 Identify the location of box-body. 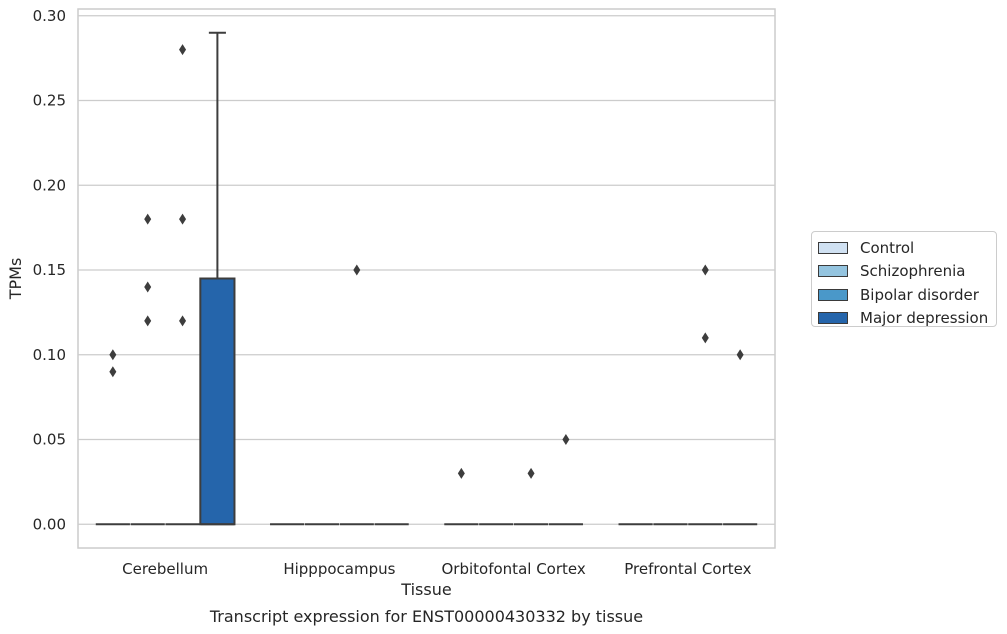
(217, 401).